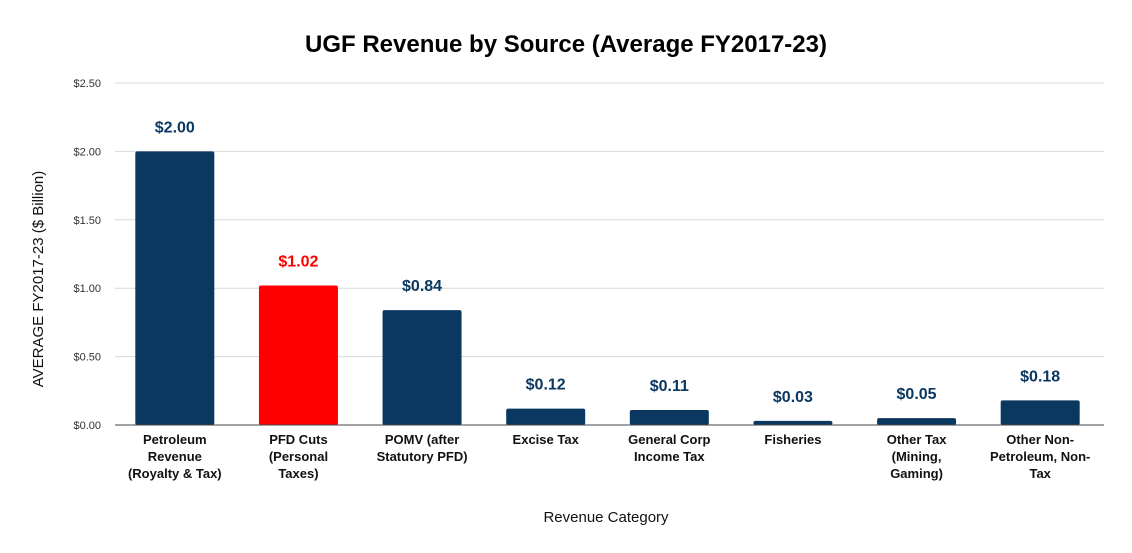 The height and width of the screenshot is (553, 1132). I want to click on x-tick-label: PFD Cuts (Personal Taxes), so click(298, 456).